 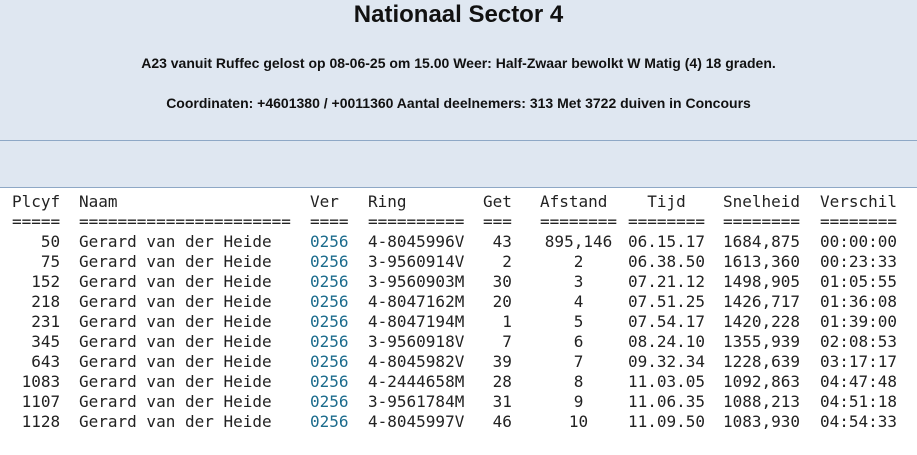 What do you see at coordinates (502, 241) in the screenshot?
I see `table-cell: 43` at bounding box center [502, 241].